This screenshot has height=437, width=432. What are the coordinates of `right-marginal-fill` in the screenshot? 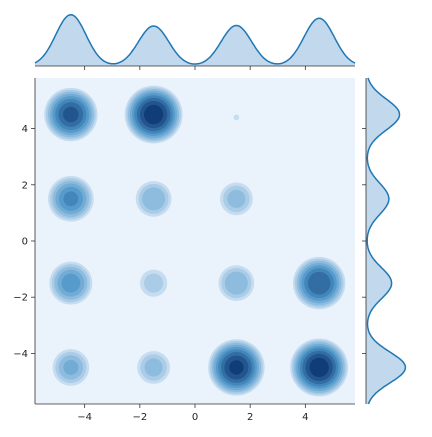 It's located at (386, 241).